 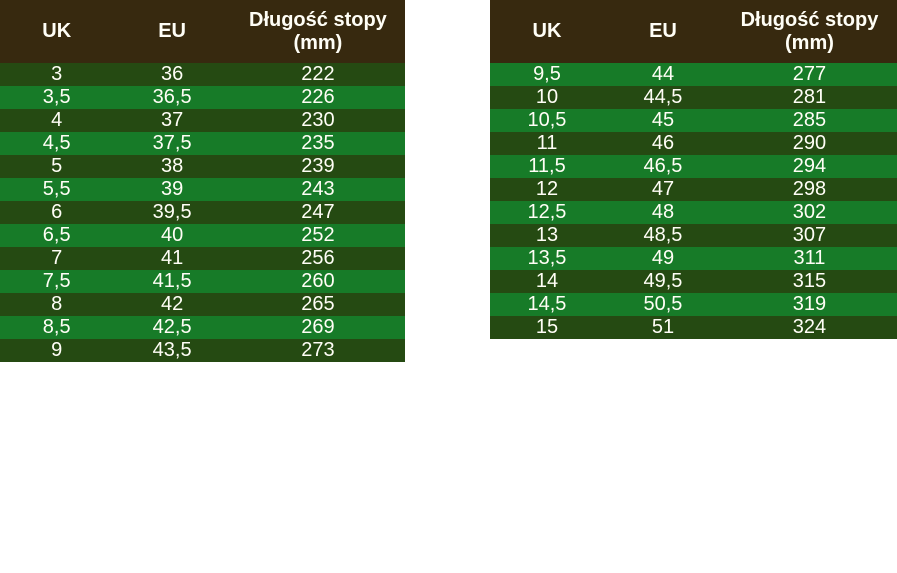 What do you see at coordinates (663, 97) in the screenshot?
I see `cell-eu-size: 44,5` at bounding box center [663, 97].